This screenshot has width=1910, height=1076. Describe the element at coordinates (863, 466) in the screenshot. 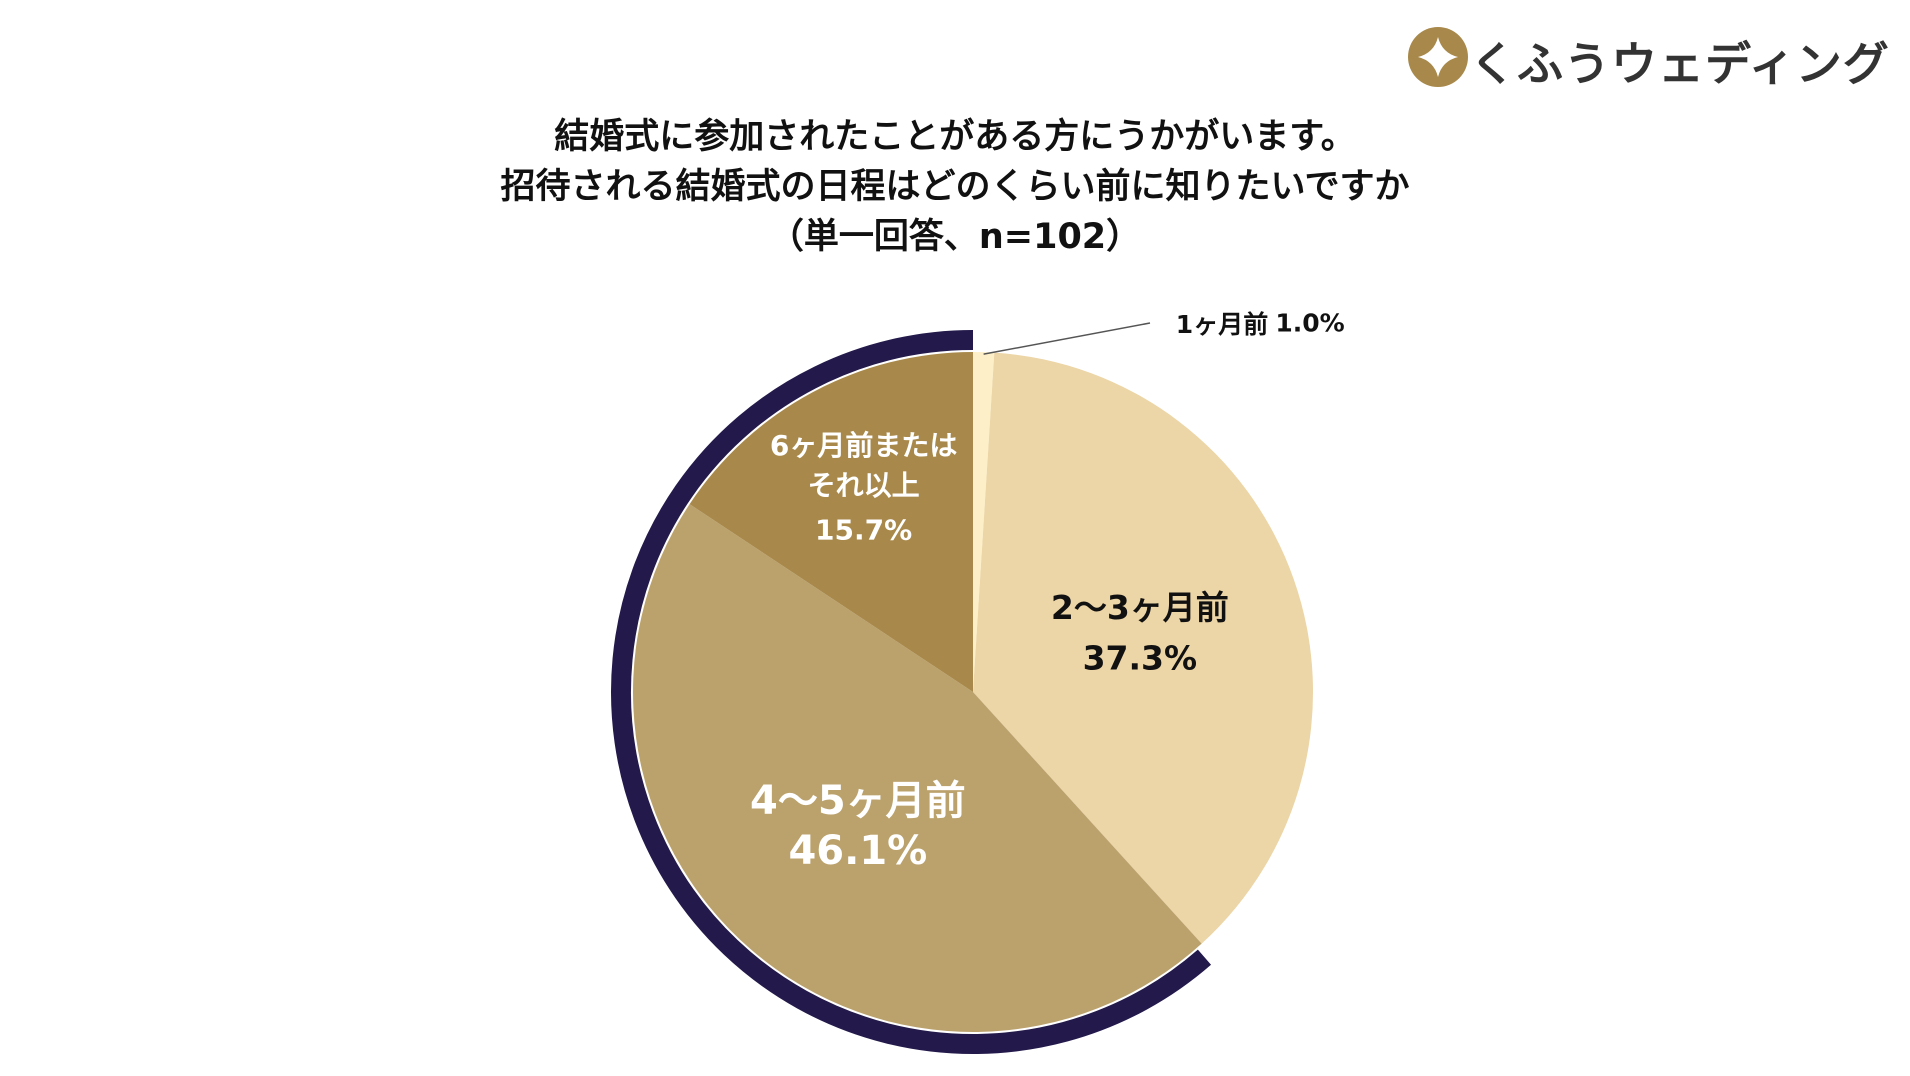

I see `slice-category: 6ヶ月前または それ以上` at that location.